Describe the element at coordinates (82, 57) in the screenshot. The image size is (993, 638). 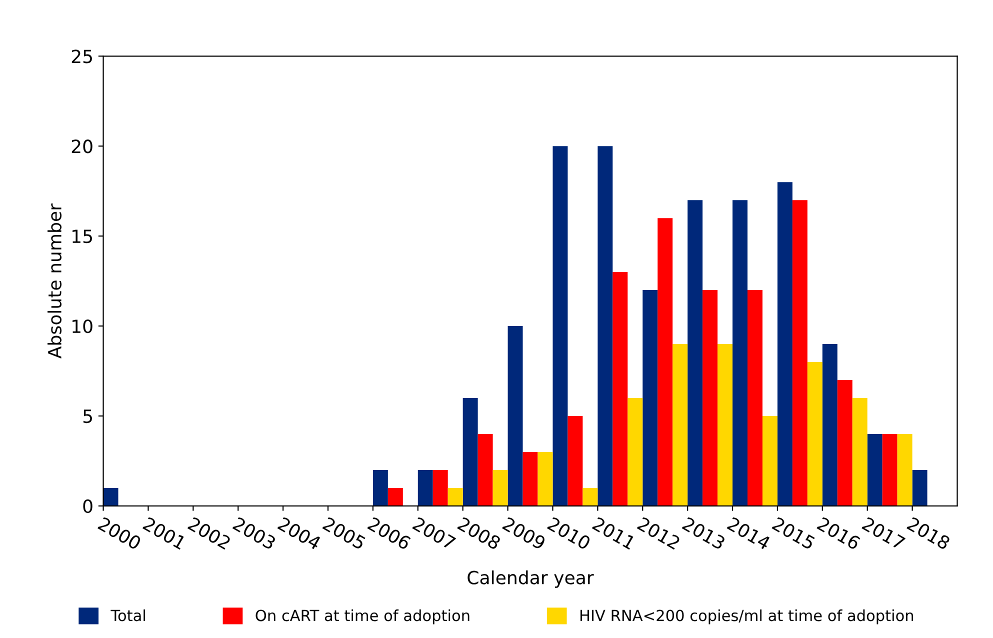
I see `y-tick-label: 25` at that location.